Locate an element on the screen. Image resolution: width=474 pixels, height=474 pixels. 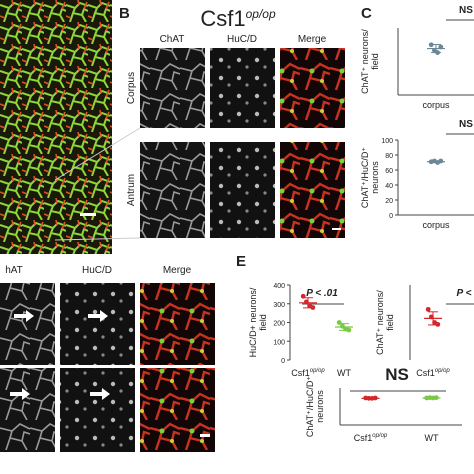
y-tick-label: 20 is located at coordinates (389, 201).